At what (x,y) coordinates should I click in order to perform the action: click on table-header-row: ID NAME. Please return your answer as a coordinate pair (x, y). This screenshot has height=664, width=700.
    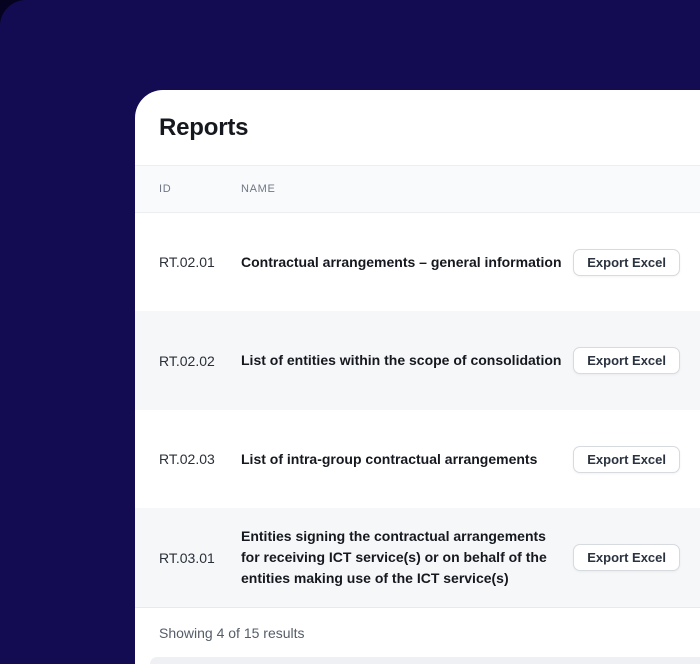
    Looking at the image, I should click on (417, 189).